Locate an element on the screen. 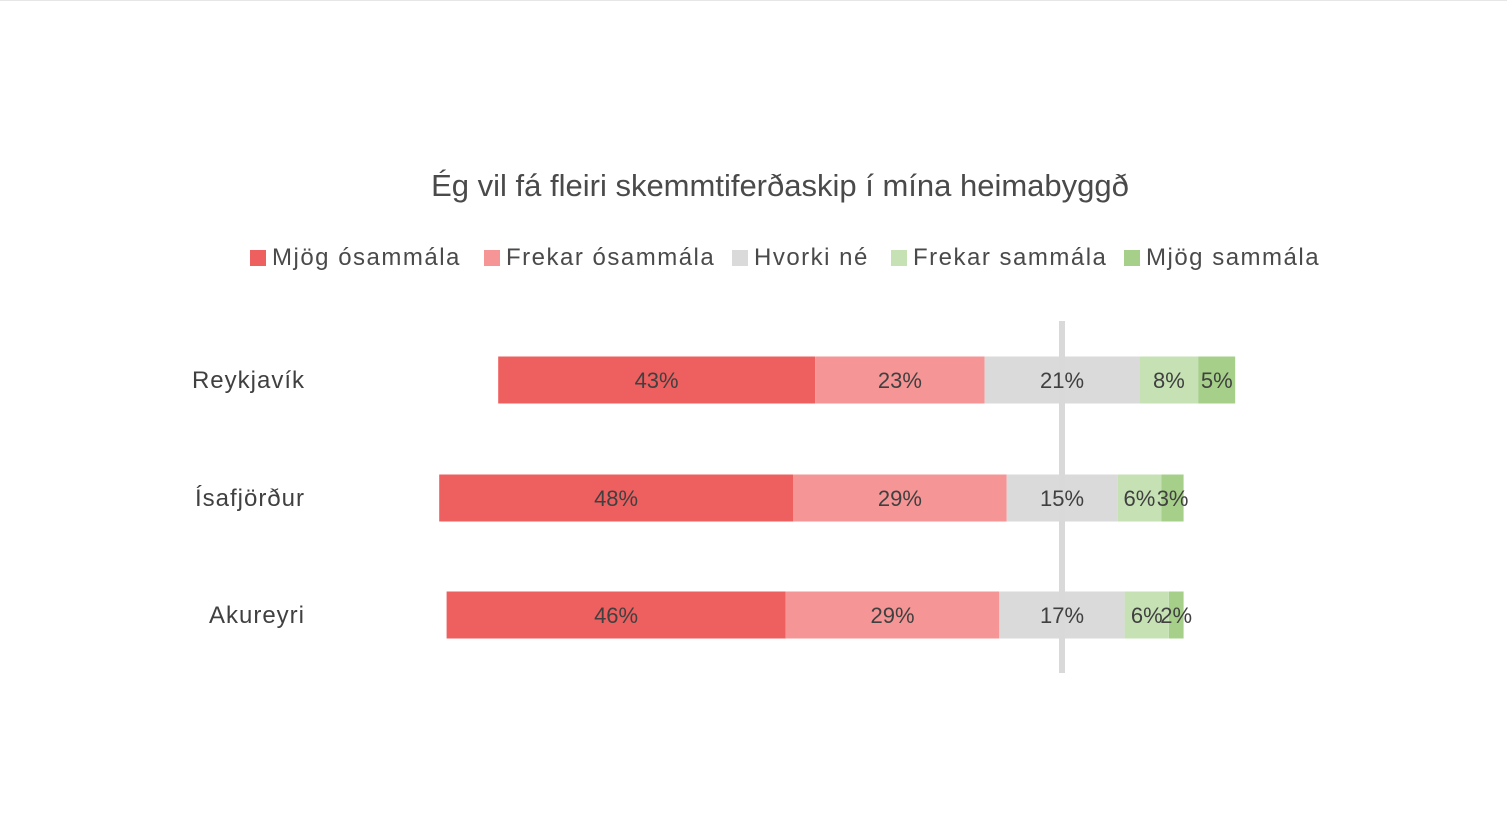 The height and width of the screenshot is (831, 1507). data-label: 8% is located at coordinates (1169, 380).